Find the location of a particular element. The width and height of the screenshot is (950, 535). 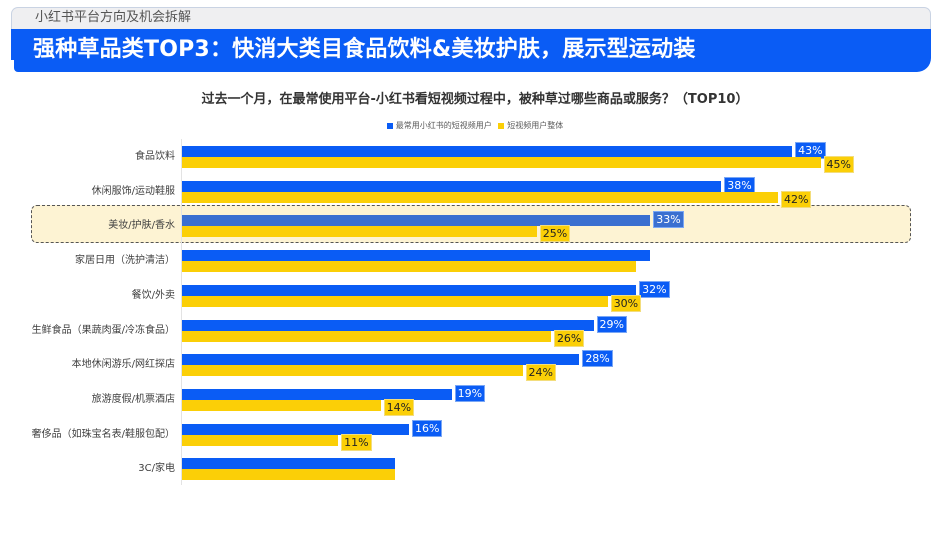

data-label: 14% is located at coordinates (399, 407).